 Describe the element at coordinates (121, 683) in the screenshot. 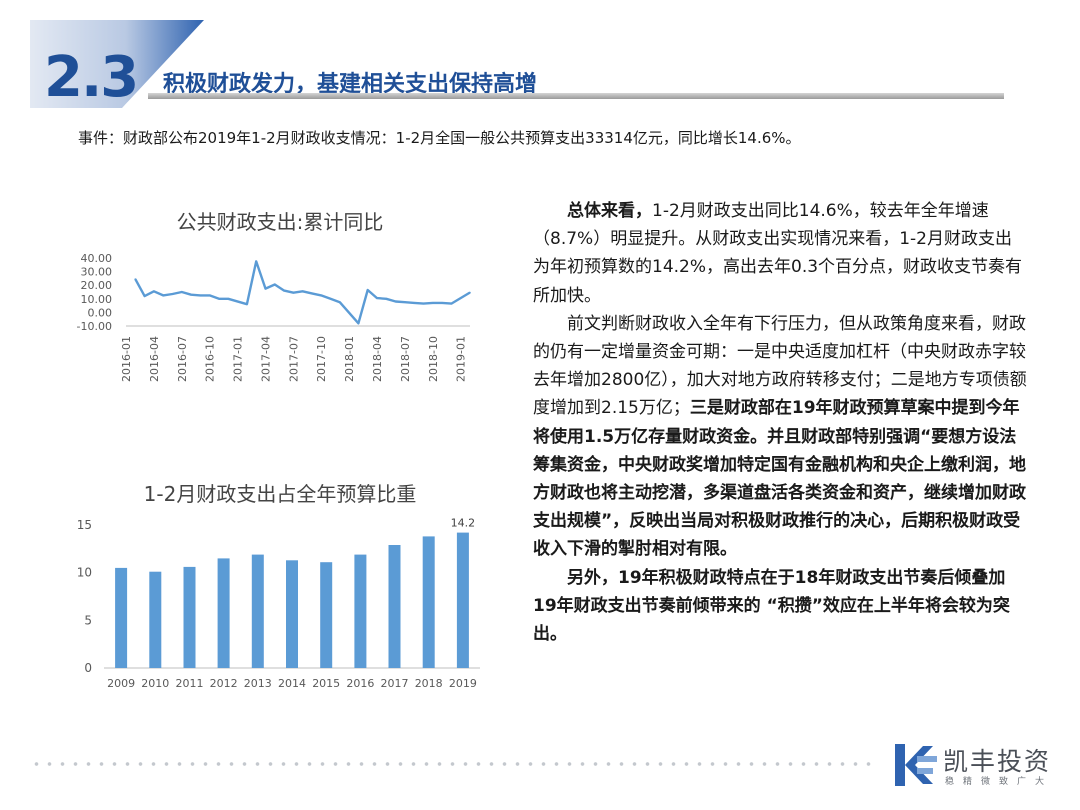

I see `x-tick-label: 2009` at that location.